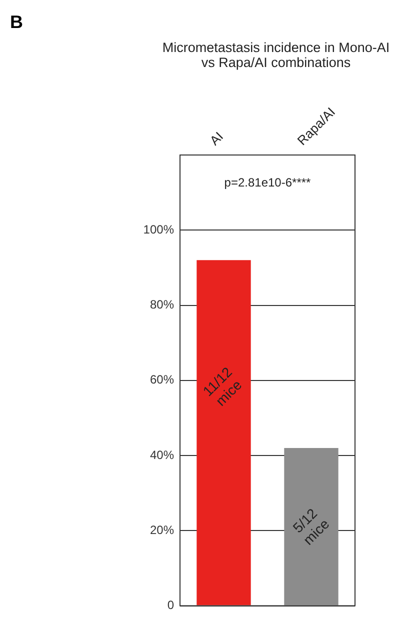  Describe the element at coordinates (216, 138) in the screenshot. I see `x-tick-label: AI` at that location.